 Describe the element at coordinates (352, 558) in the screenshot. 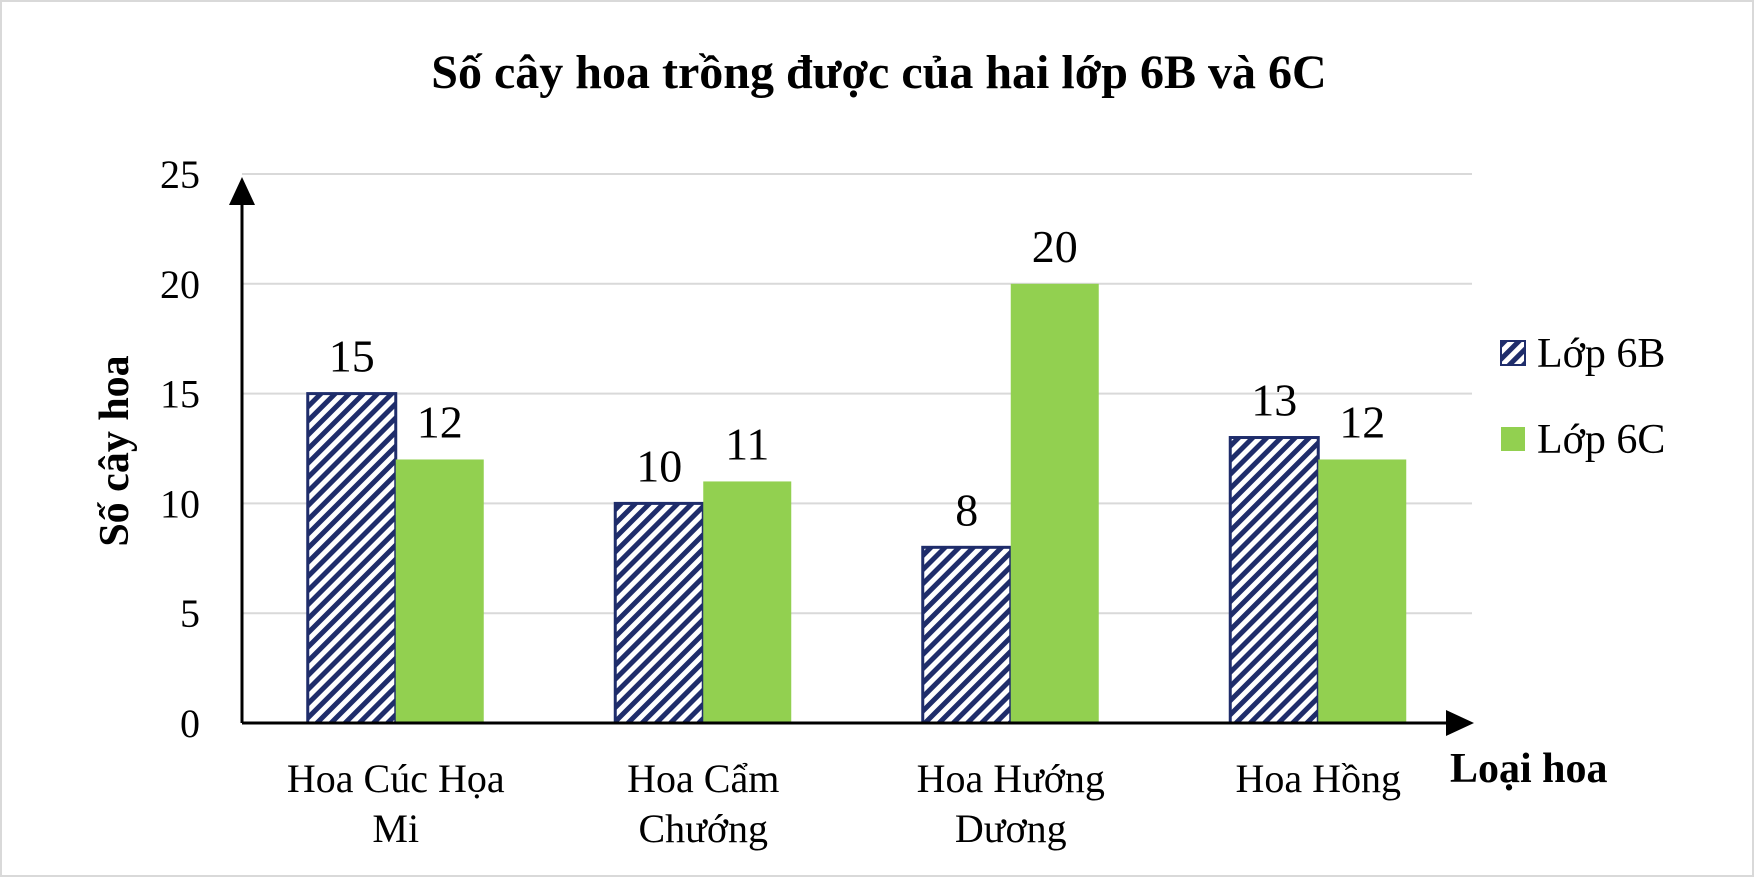

I see `bar-lớp-6b-0` at that location.